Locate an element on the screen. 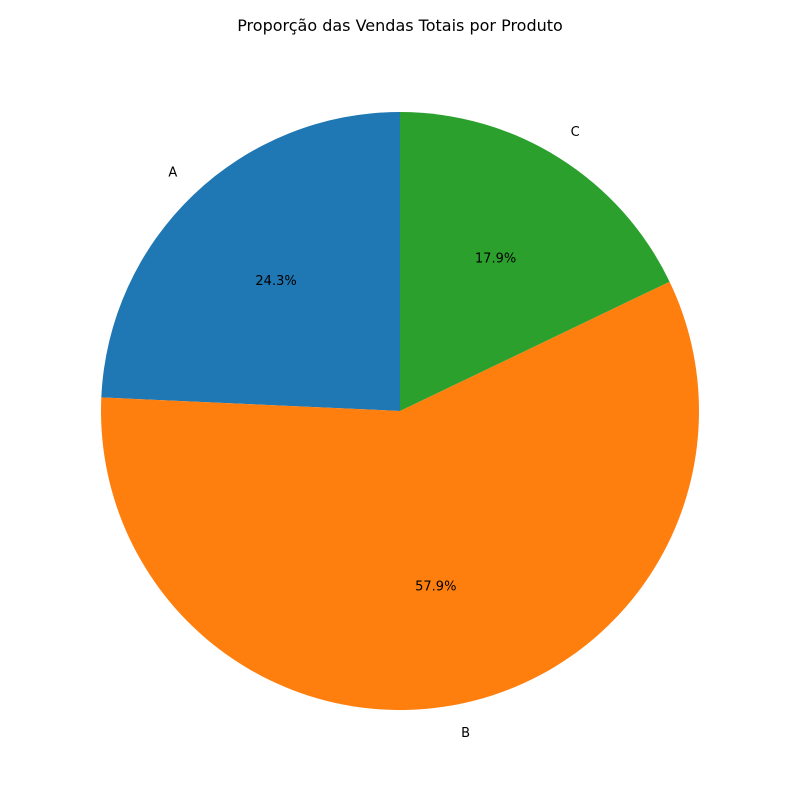 The height and width of the screenshot is (800, 800). percent-label-c: 17.9% is located at coordinates (495, 259).